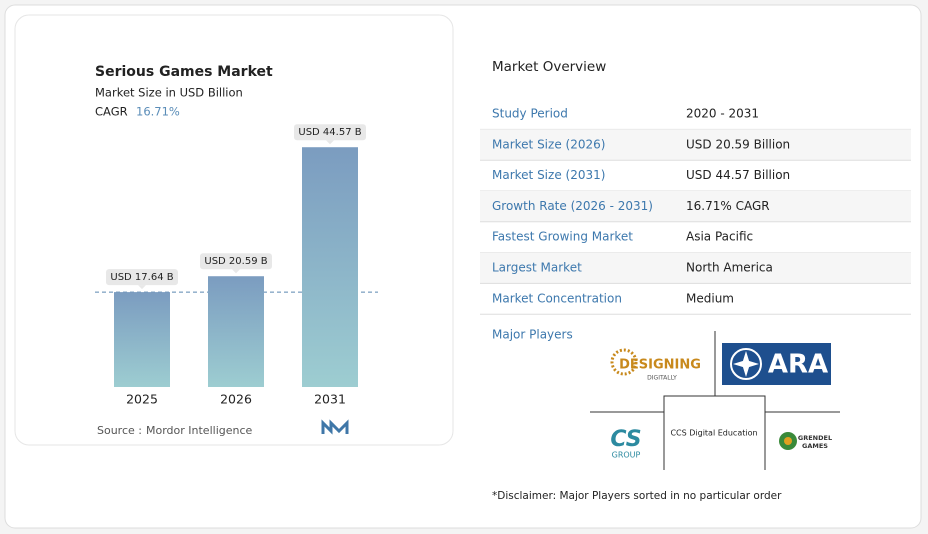 Image resolution: width=928 pixels, height=534 pixels. I want to click on cagr-label: CAGR, so click(111, 112).